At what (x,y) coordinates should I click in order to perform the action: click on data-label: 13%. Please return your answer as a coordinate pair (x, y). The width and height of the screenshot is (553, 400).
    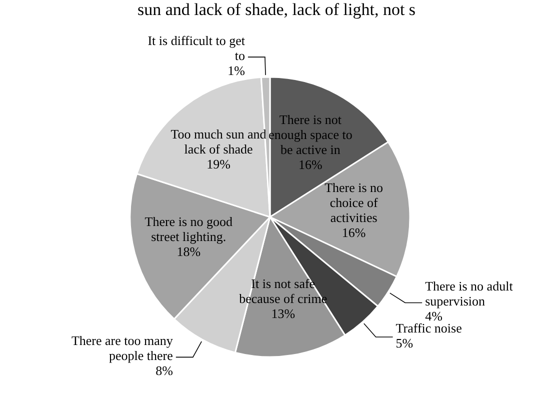
    Looking at the image, I should click on (283, 313).